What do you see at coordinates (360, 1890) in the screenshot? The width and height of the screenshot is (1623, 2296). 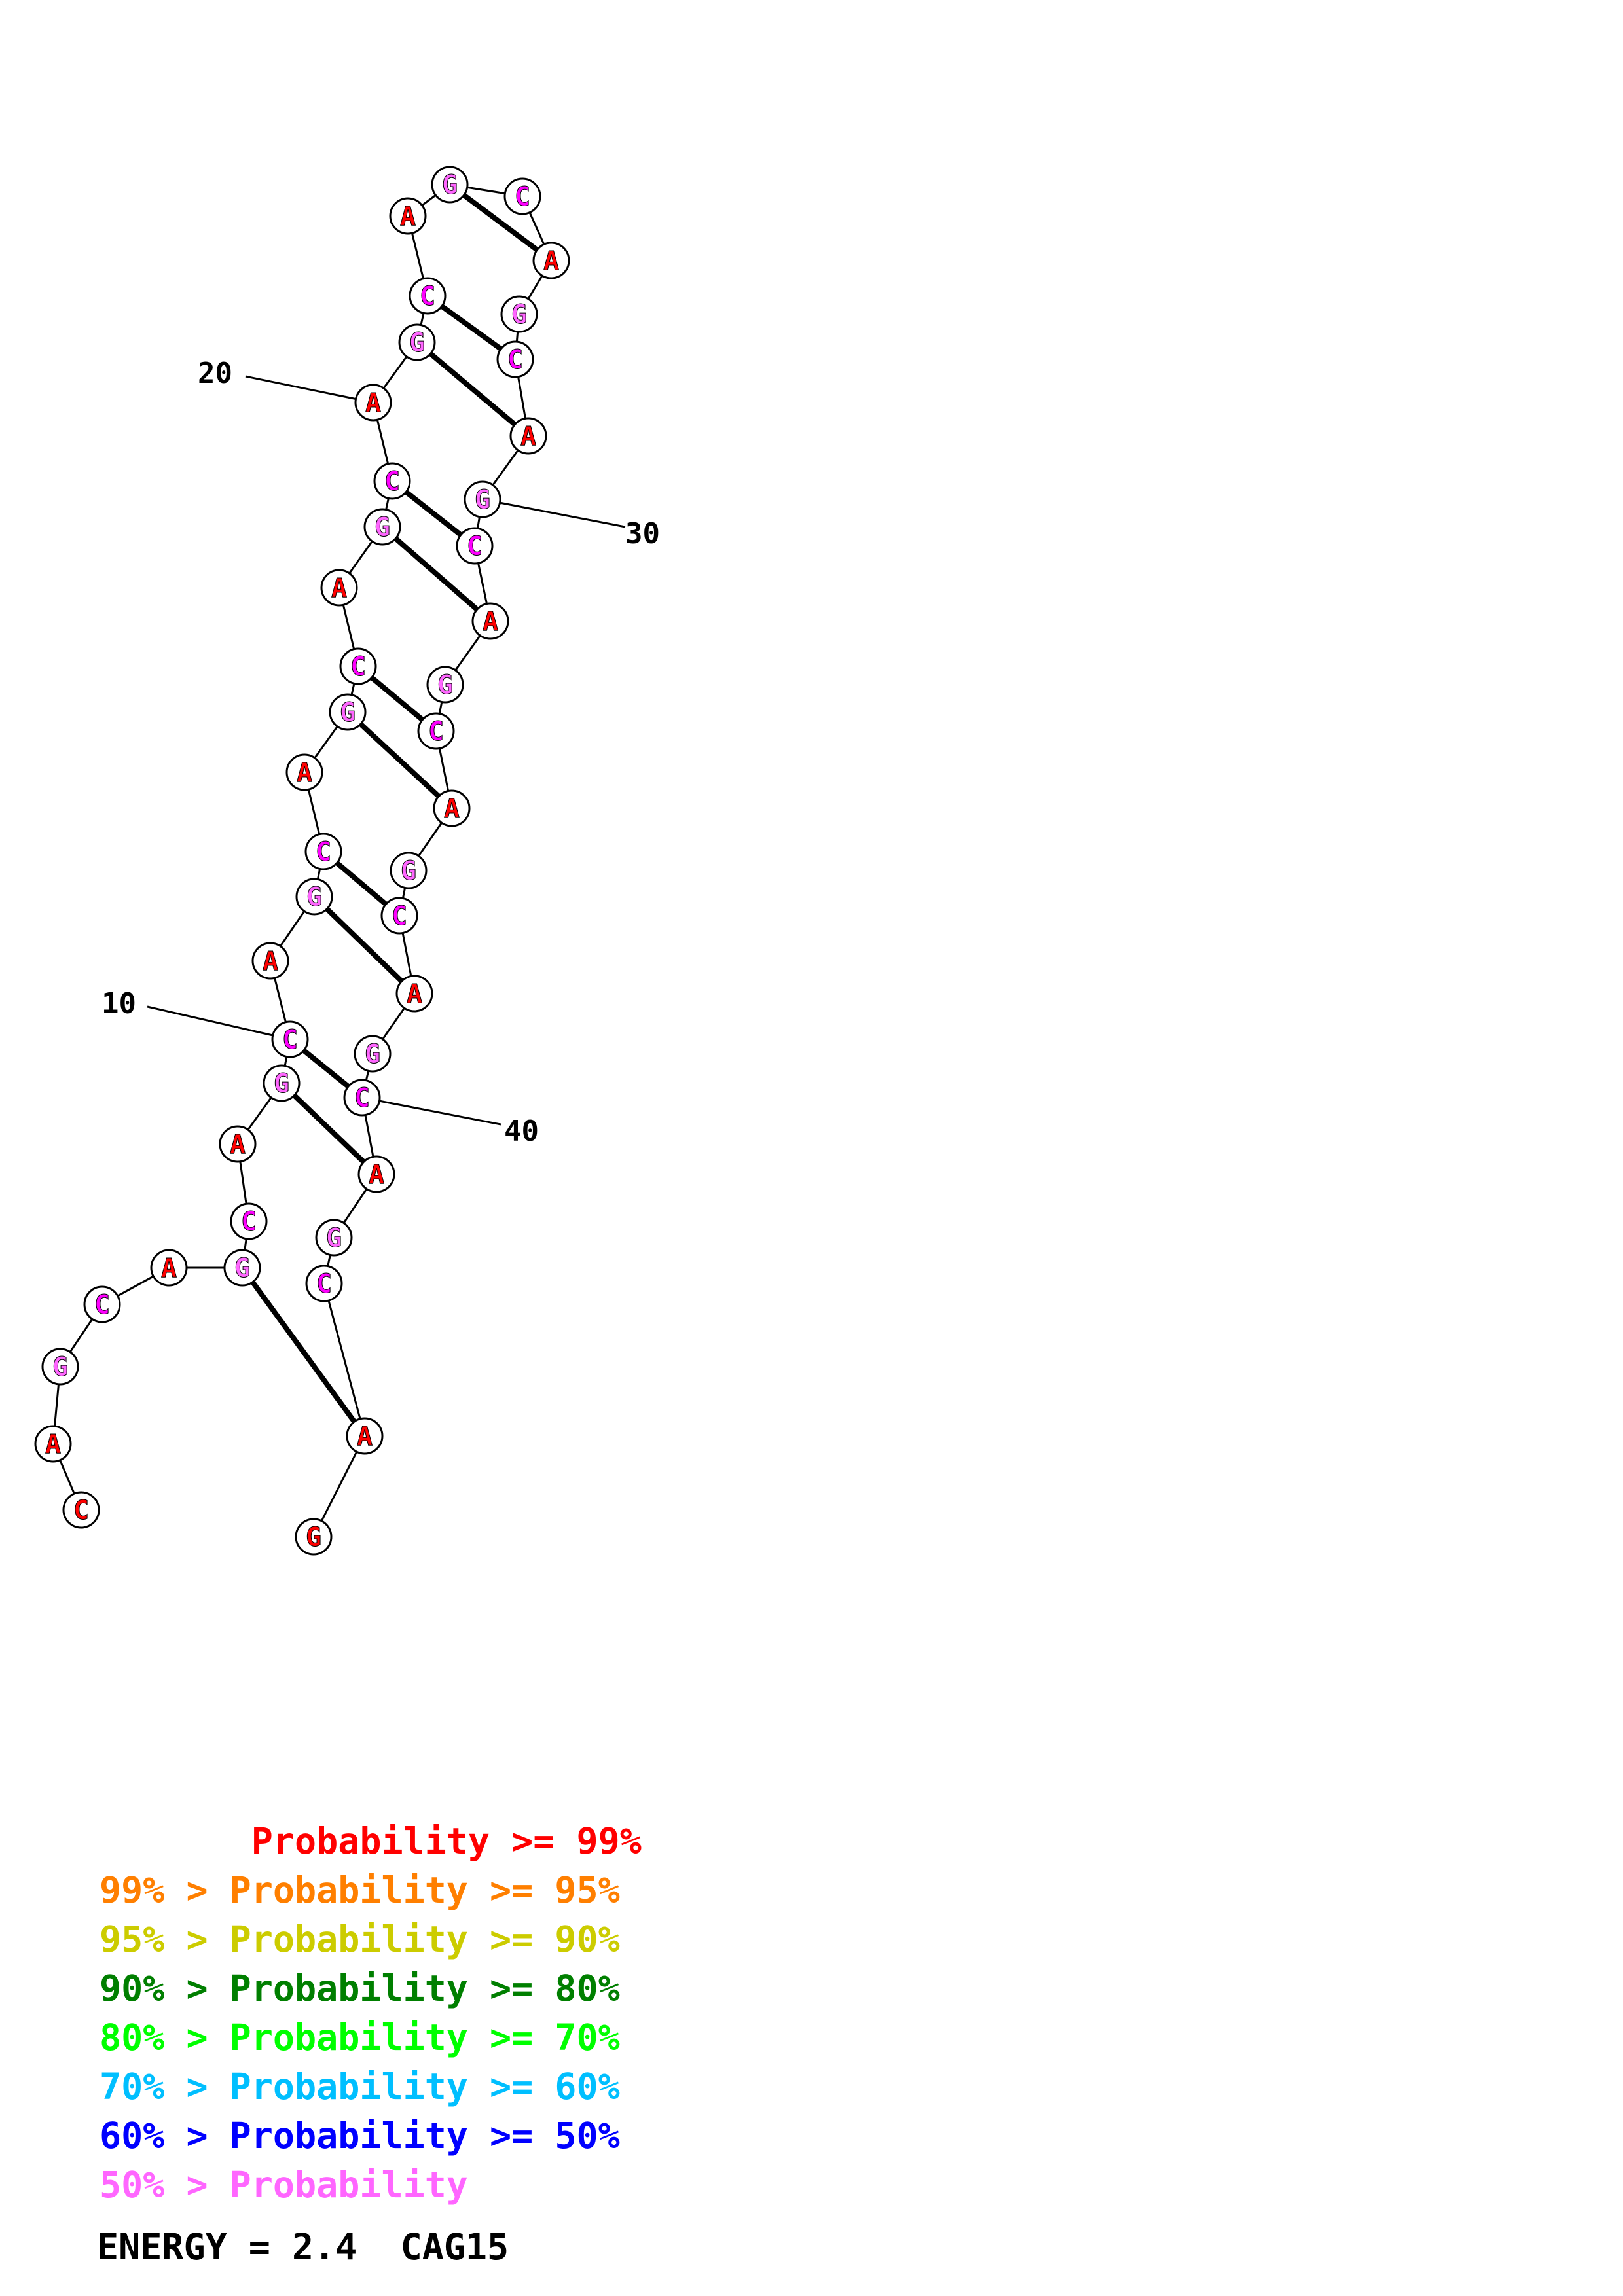 I see `legend-entry: 99% > Probability >= 95%` at bounding box center [360, 1890].